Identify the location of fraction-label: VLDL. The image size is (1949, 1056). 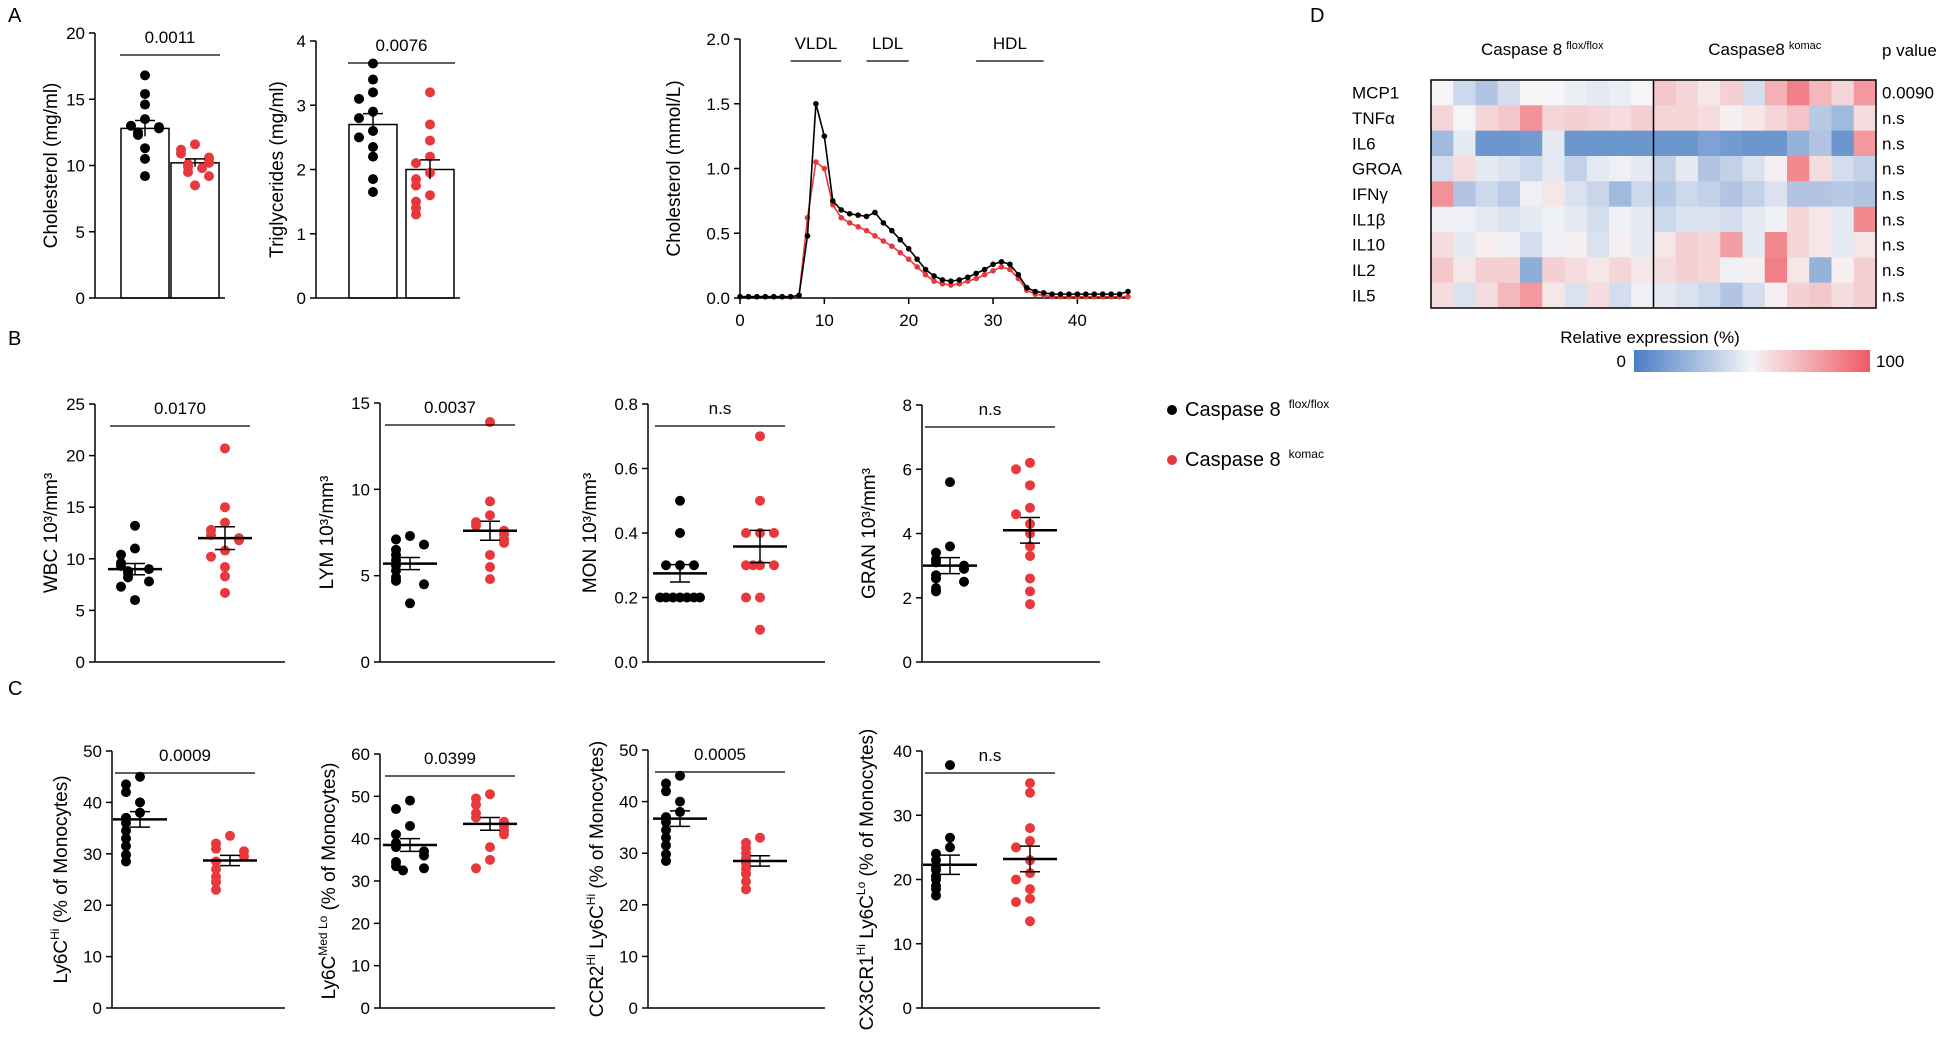
(816, 43).